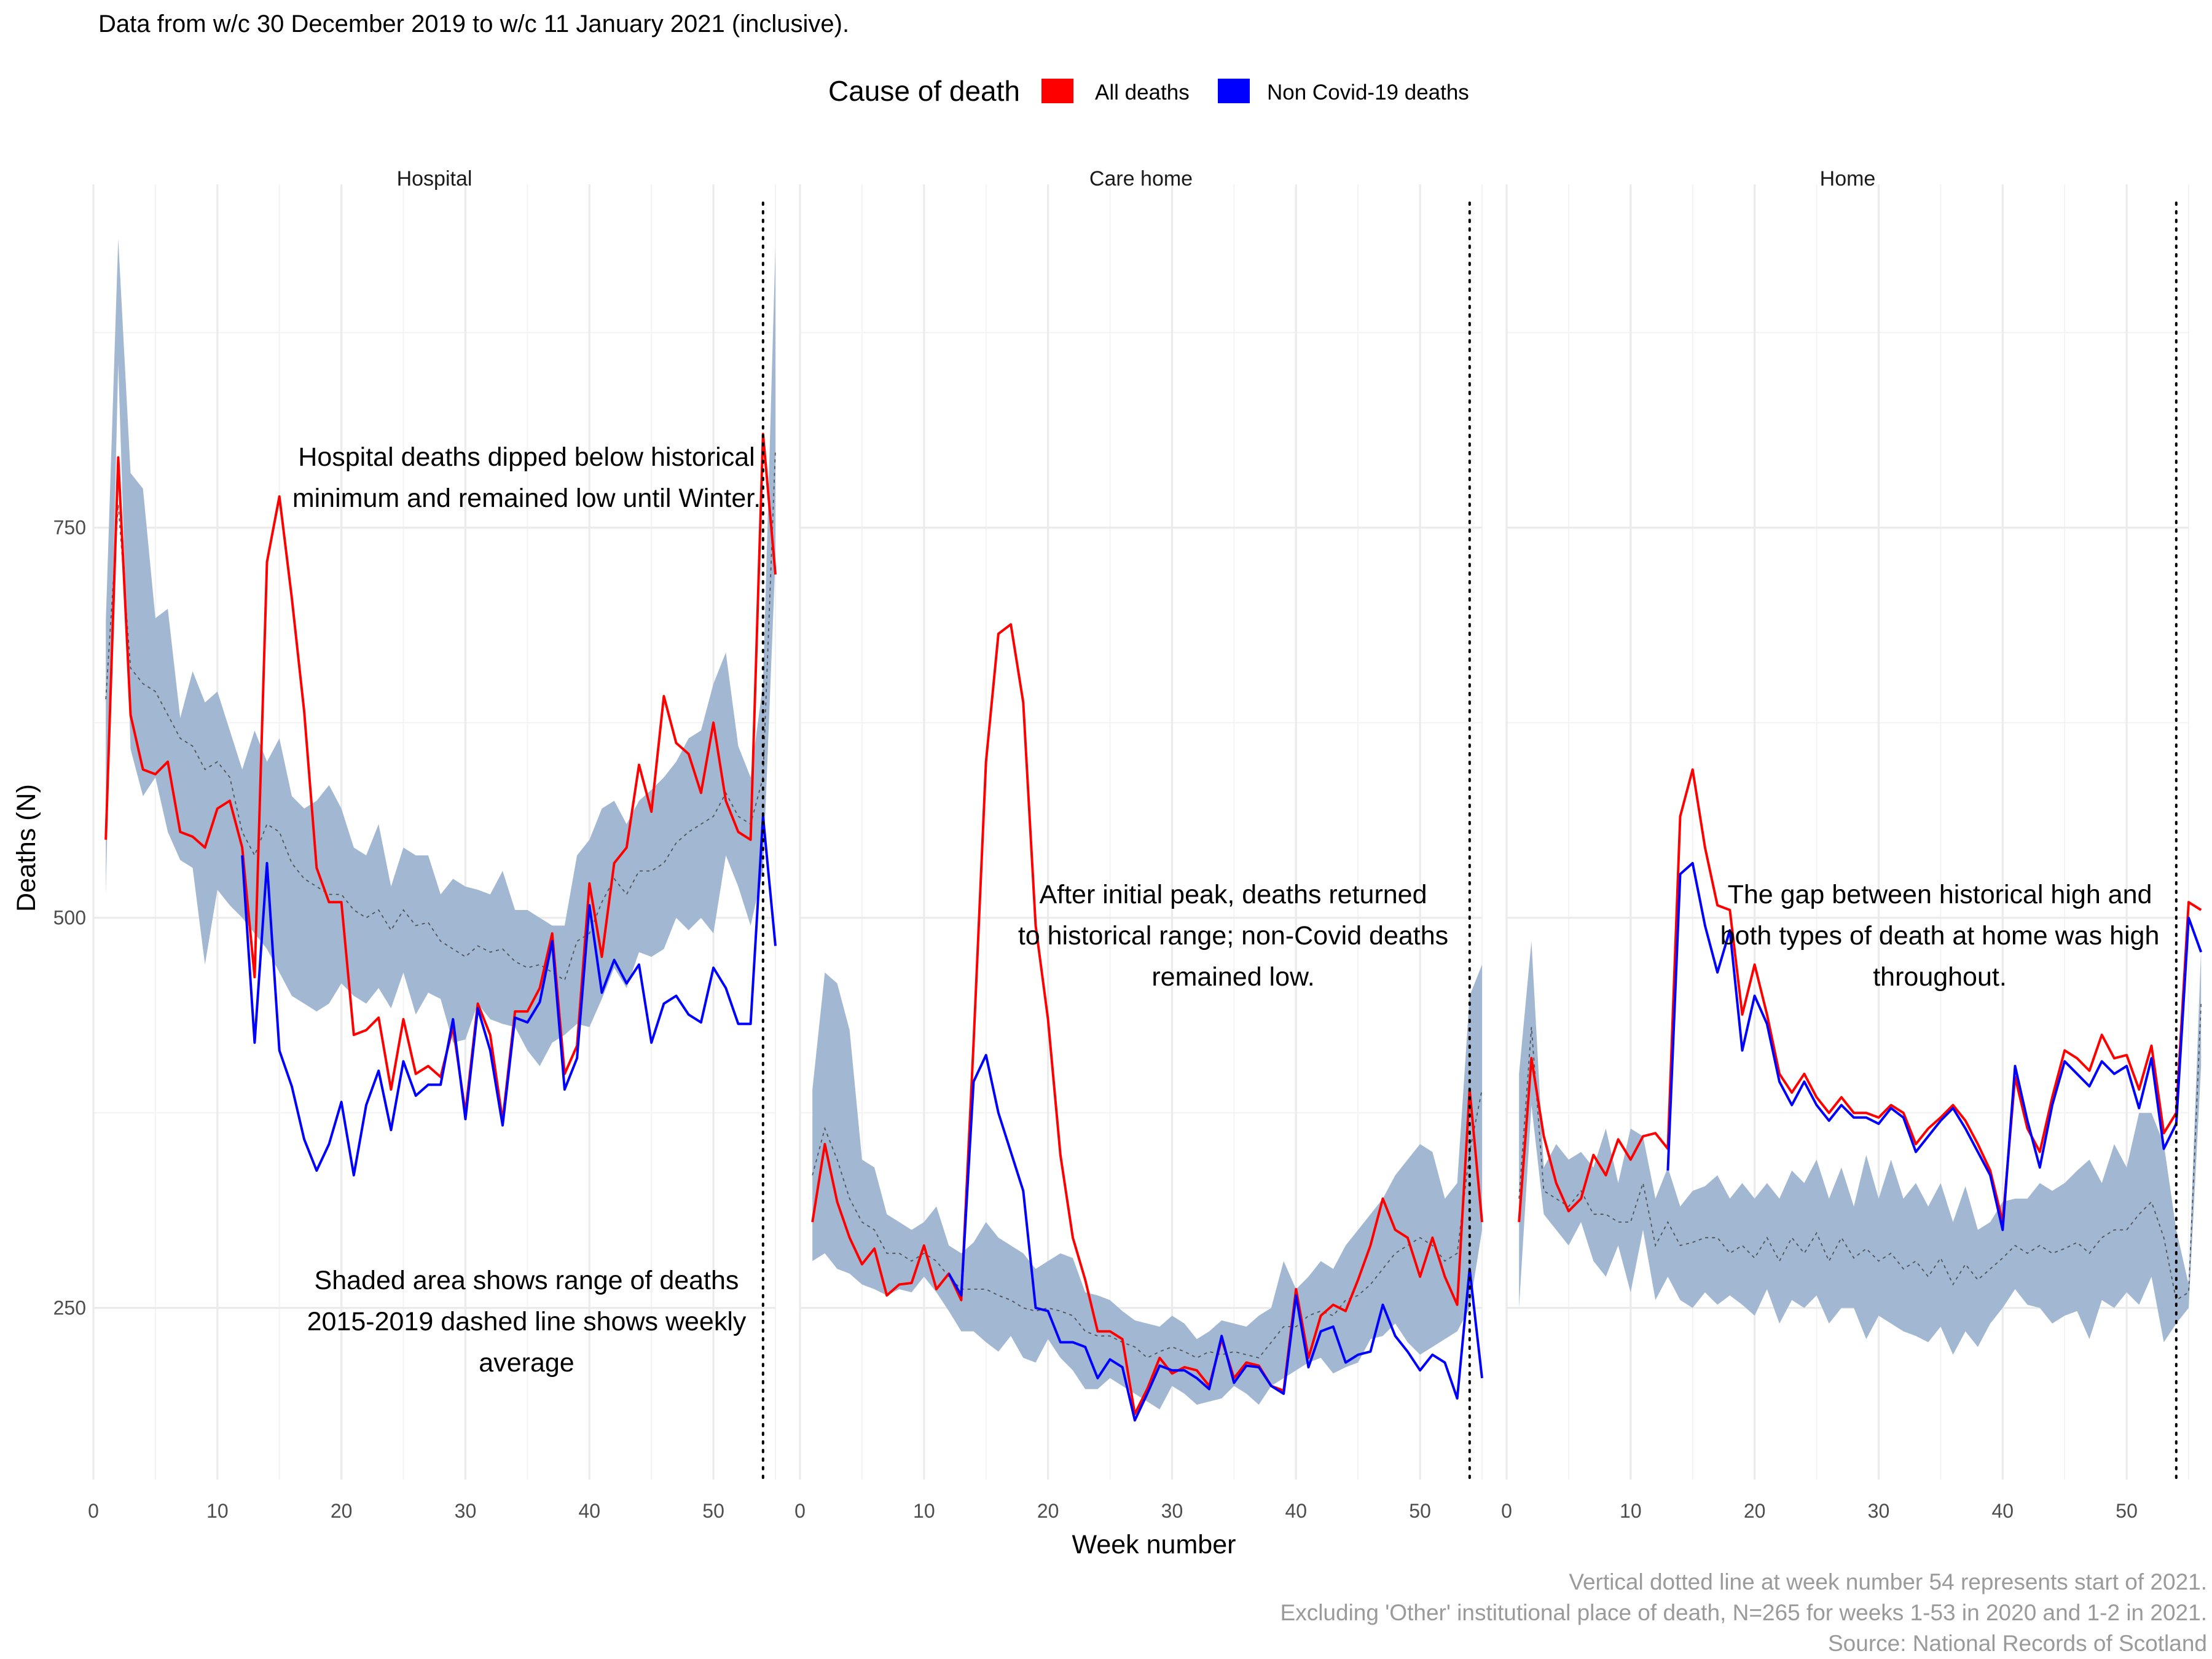  I want to click on panel-strip-title: Care home, so click(1141, 178).